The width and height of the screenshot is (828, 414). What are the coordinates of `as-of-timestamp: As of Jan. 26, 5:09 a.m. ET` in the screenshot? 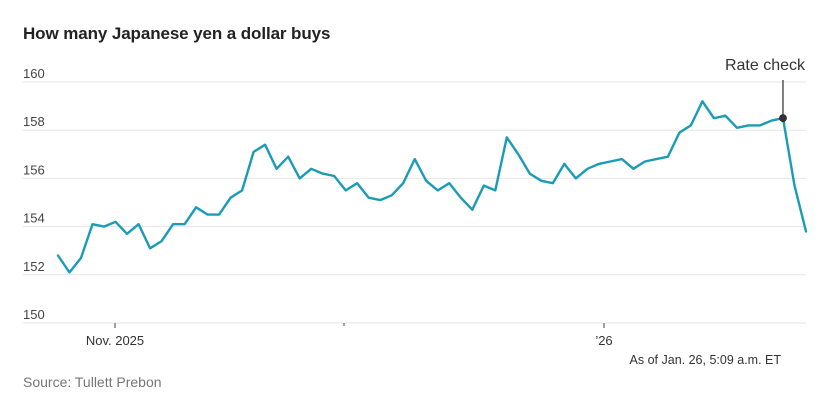 It's located at (705, 360).